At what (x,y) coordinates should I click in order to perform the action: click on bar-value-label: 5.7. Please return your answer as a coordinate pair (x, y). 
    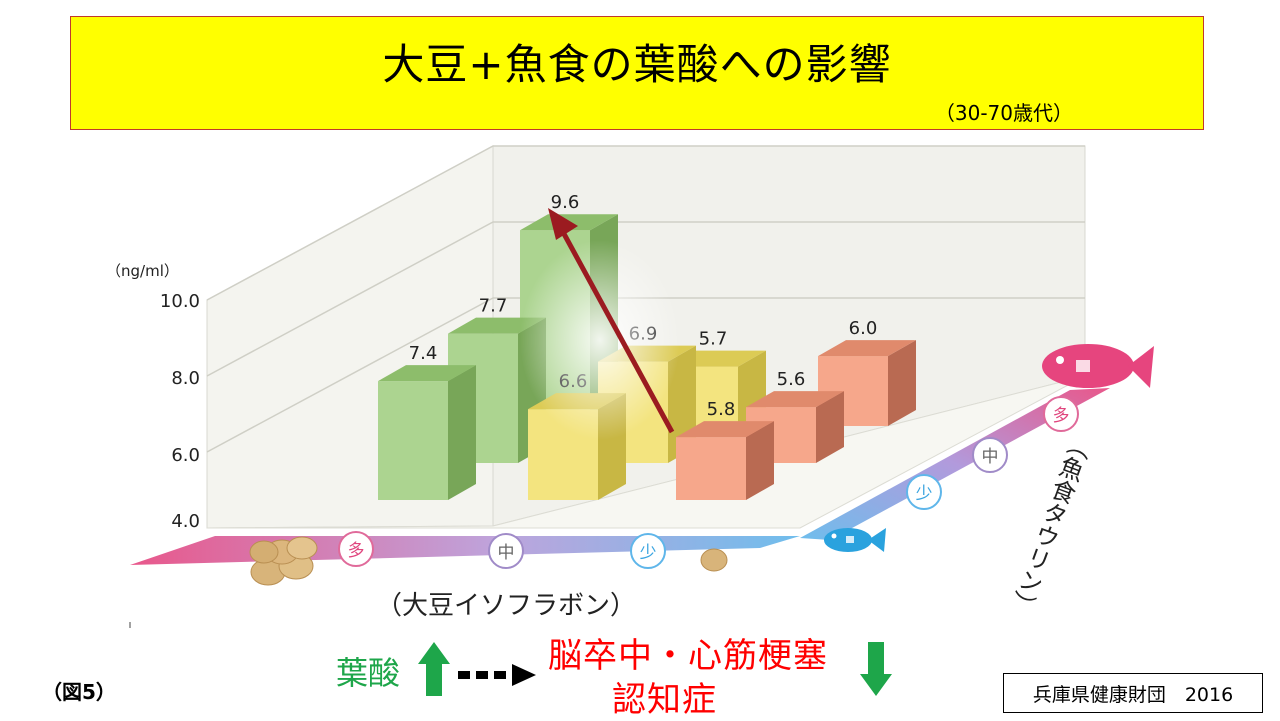
    Looking at the image, I should click on (713, 339).